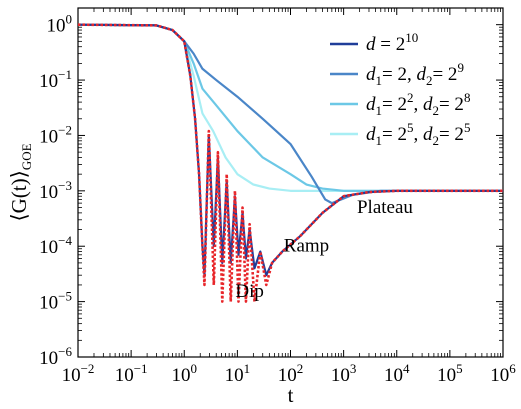 The image size is (521, 409). Describe the element at coordinates (249, 291) in the screenshot. I see `annotation-dip: Dip` at that location.